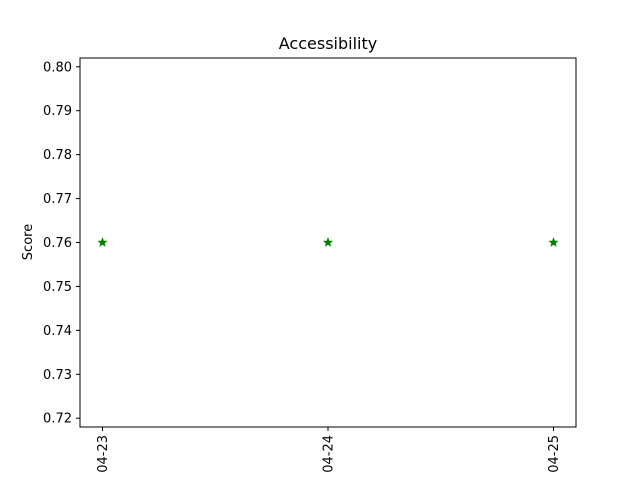  I want to click on y-axis-ticks: 0.72 0.73 0.74 0.75 0.76 0.77 0.78 0.79 0.80, so click(61, 243).